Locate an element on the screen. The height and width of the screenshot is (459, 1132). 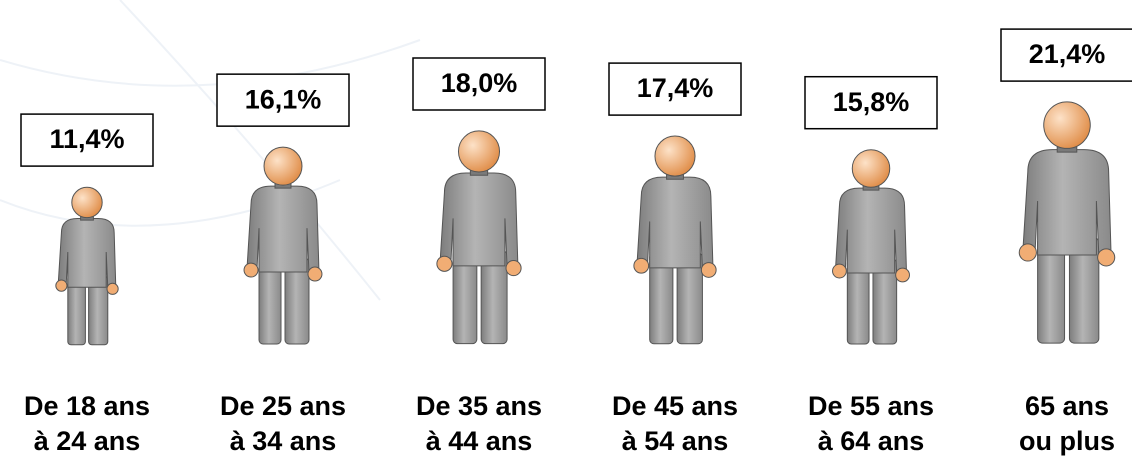
value-label: 17,4% is located at coordinates (675, 88).